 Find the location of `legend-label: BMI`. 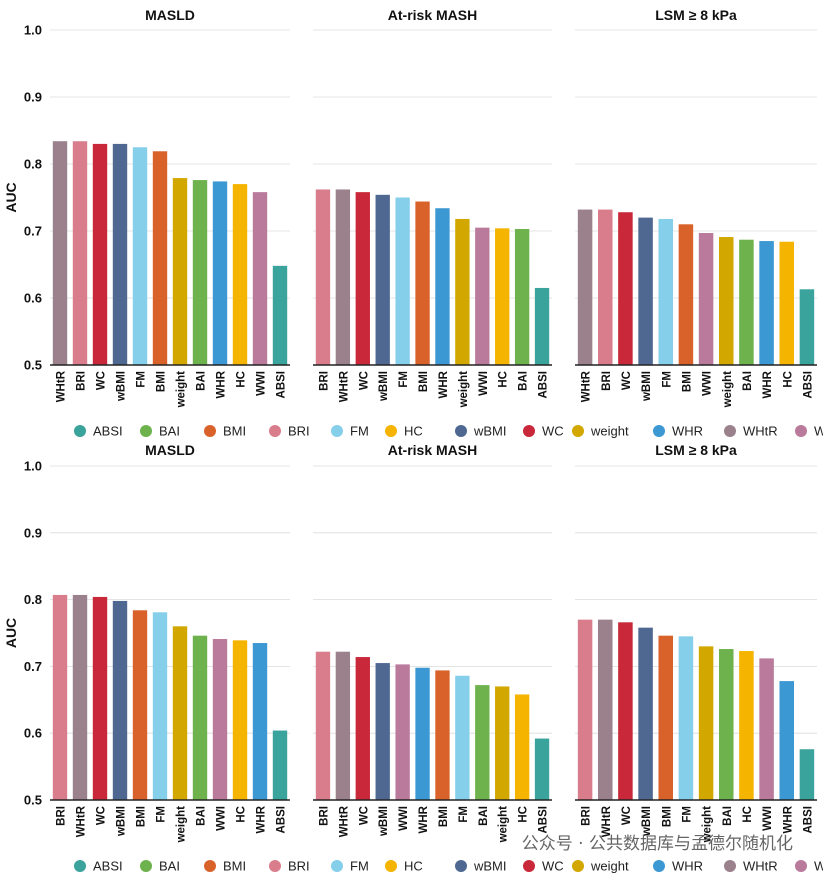

legend-label: BMI is located at coordinates (234, 431).